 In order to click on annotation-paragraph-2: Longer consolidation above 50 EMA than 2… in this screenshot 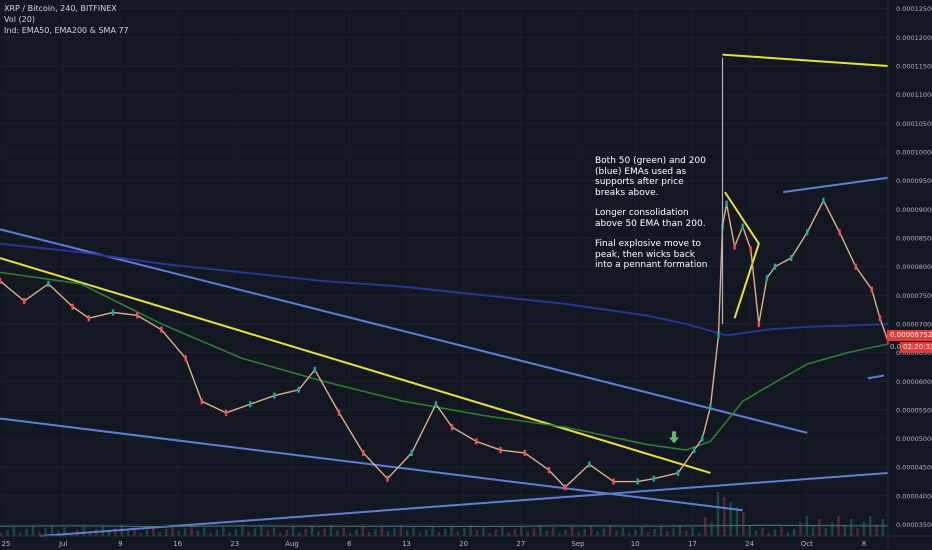, I will do `click(650, 218)`.